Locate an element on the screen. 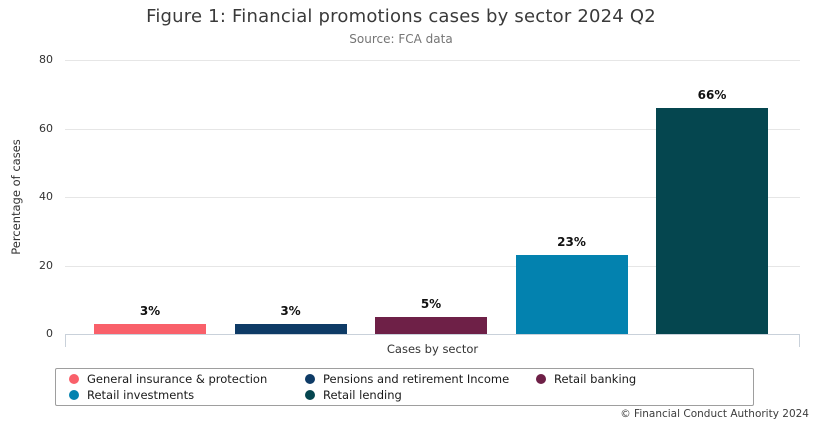 This screenshot has height=430, width=818. legend-item-pensions-and-retirement-income: Pensions and retirement Income is located at coordinates (420, 379).